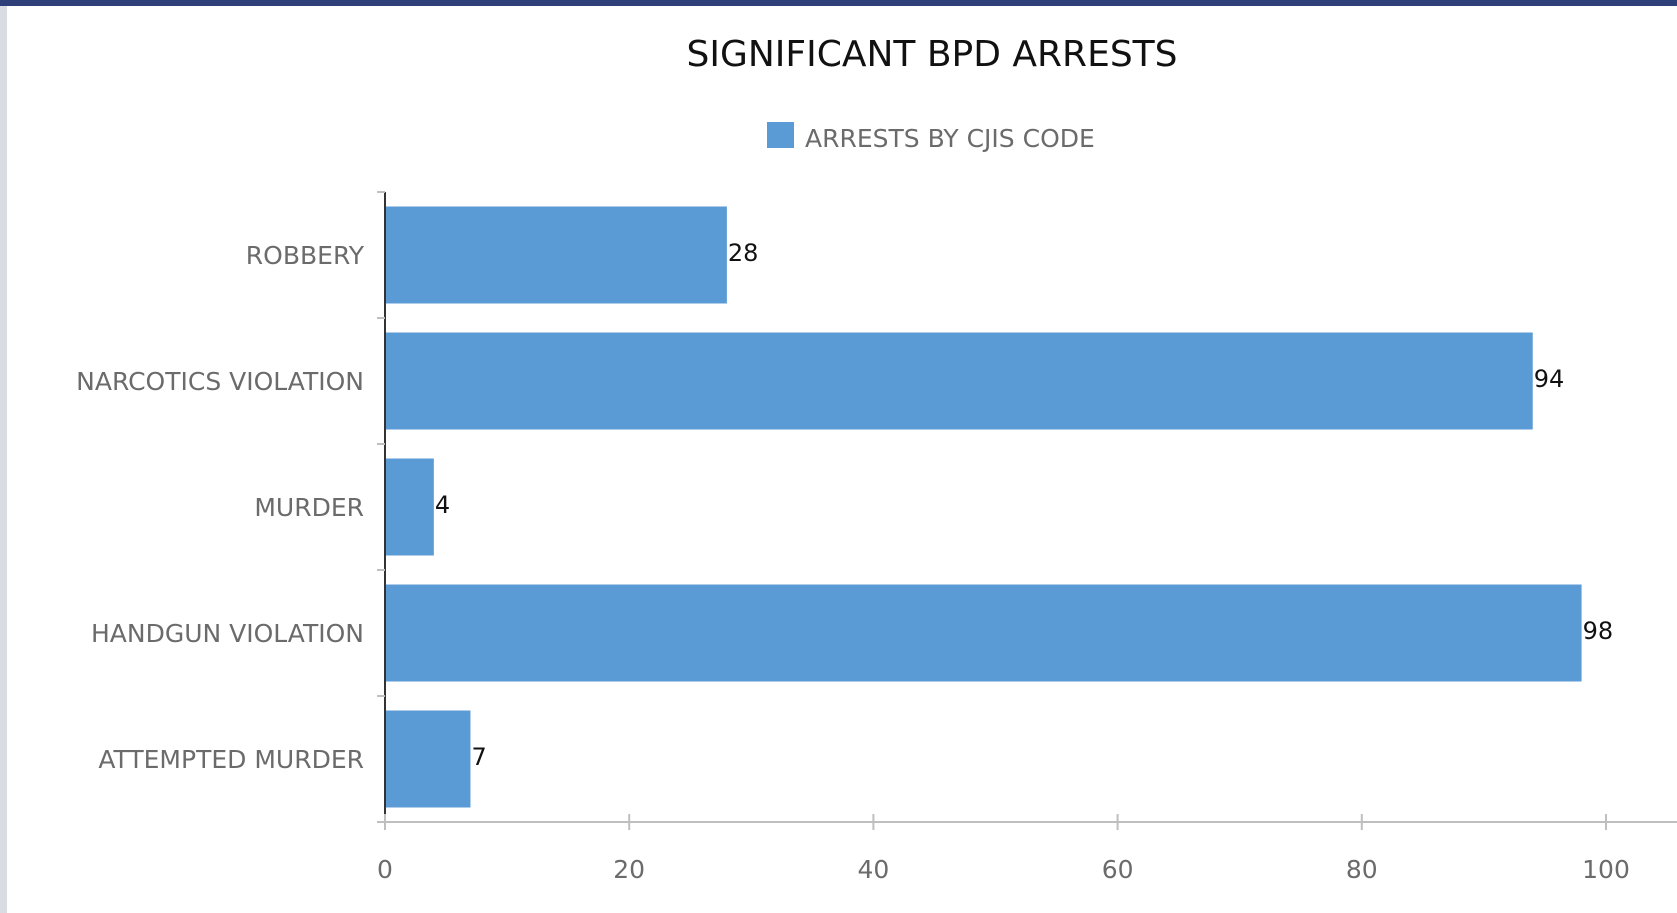  I want to click on bar-handgun-violation, so click(983, 633).